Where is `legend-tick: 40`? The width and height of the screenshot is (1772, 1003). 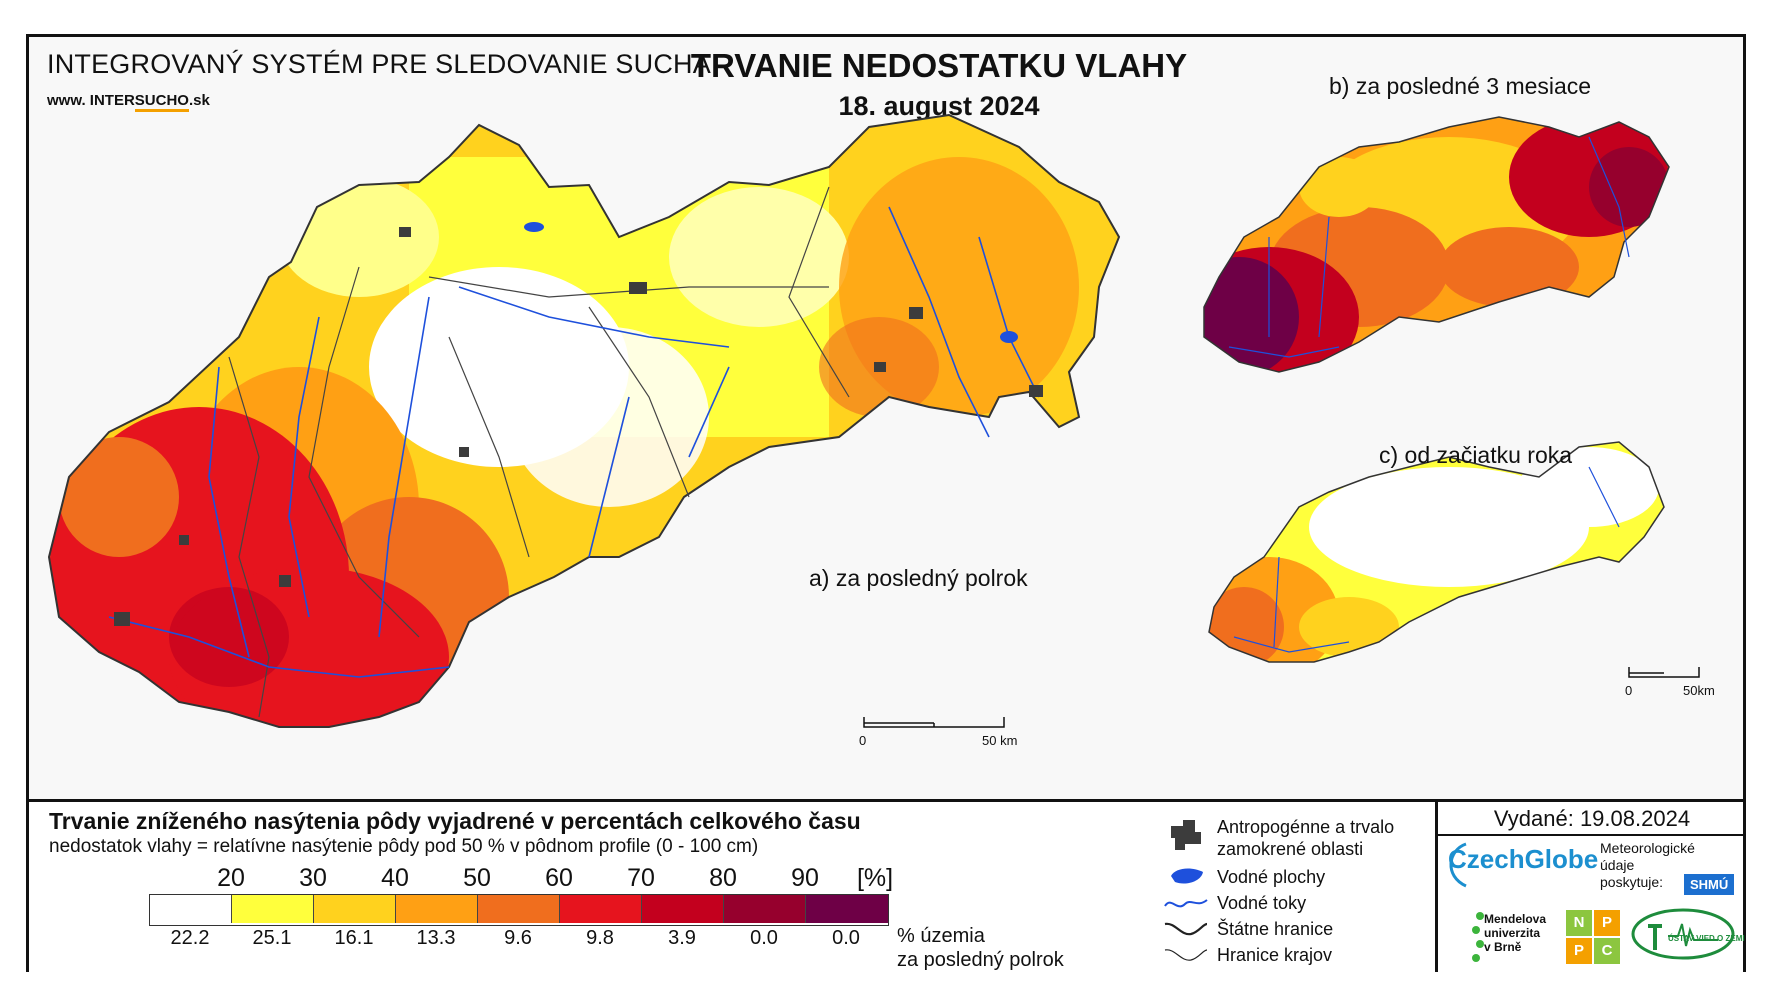
legend-tick: 40 is located at coordinates (395, 878).